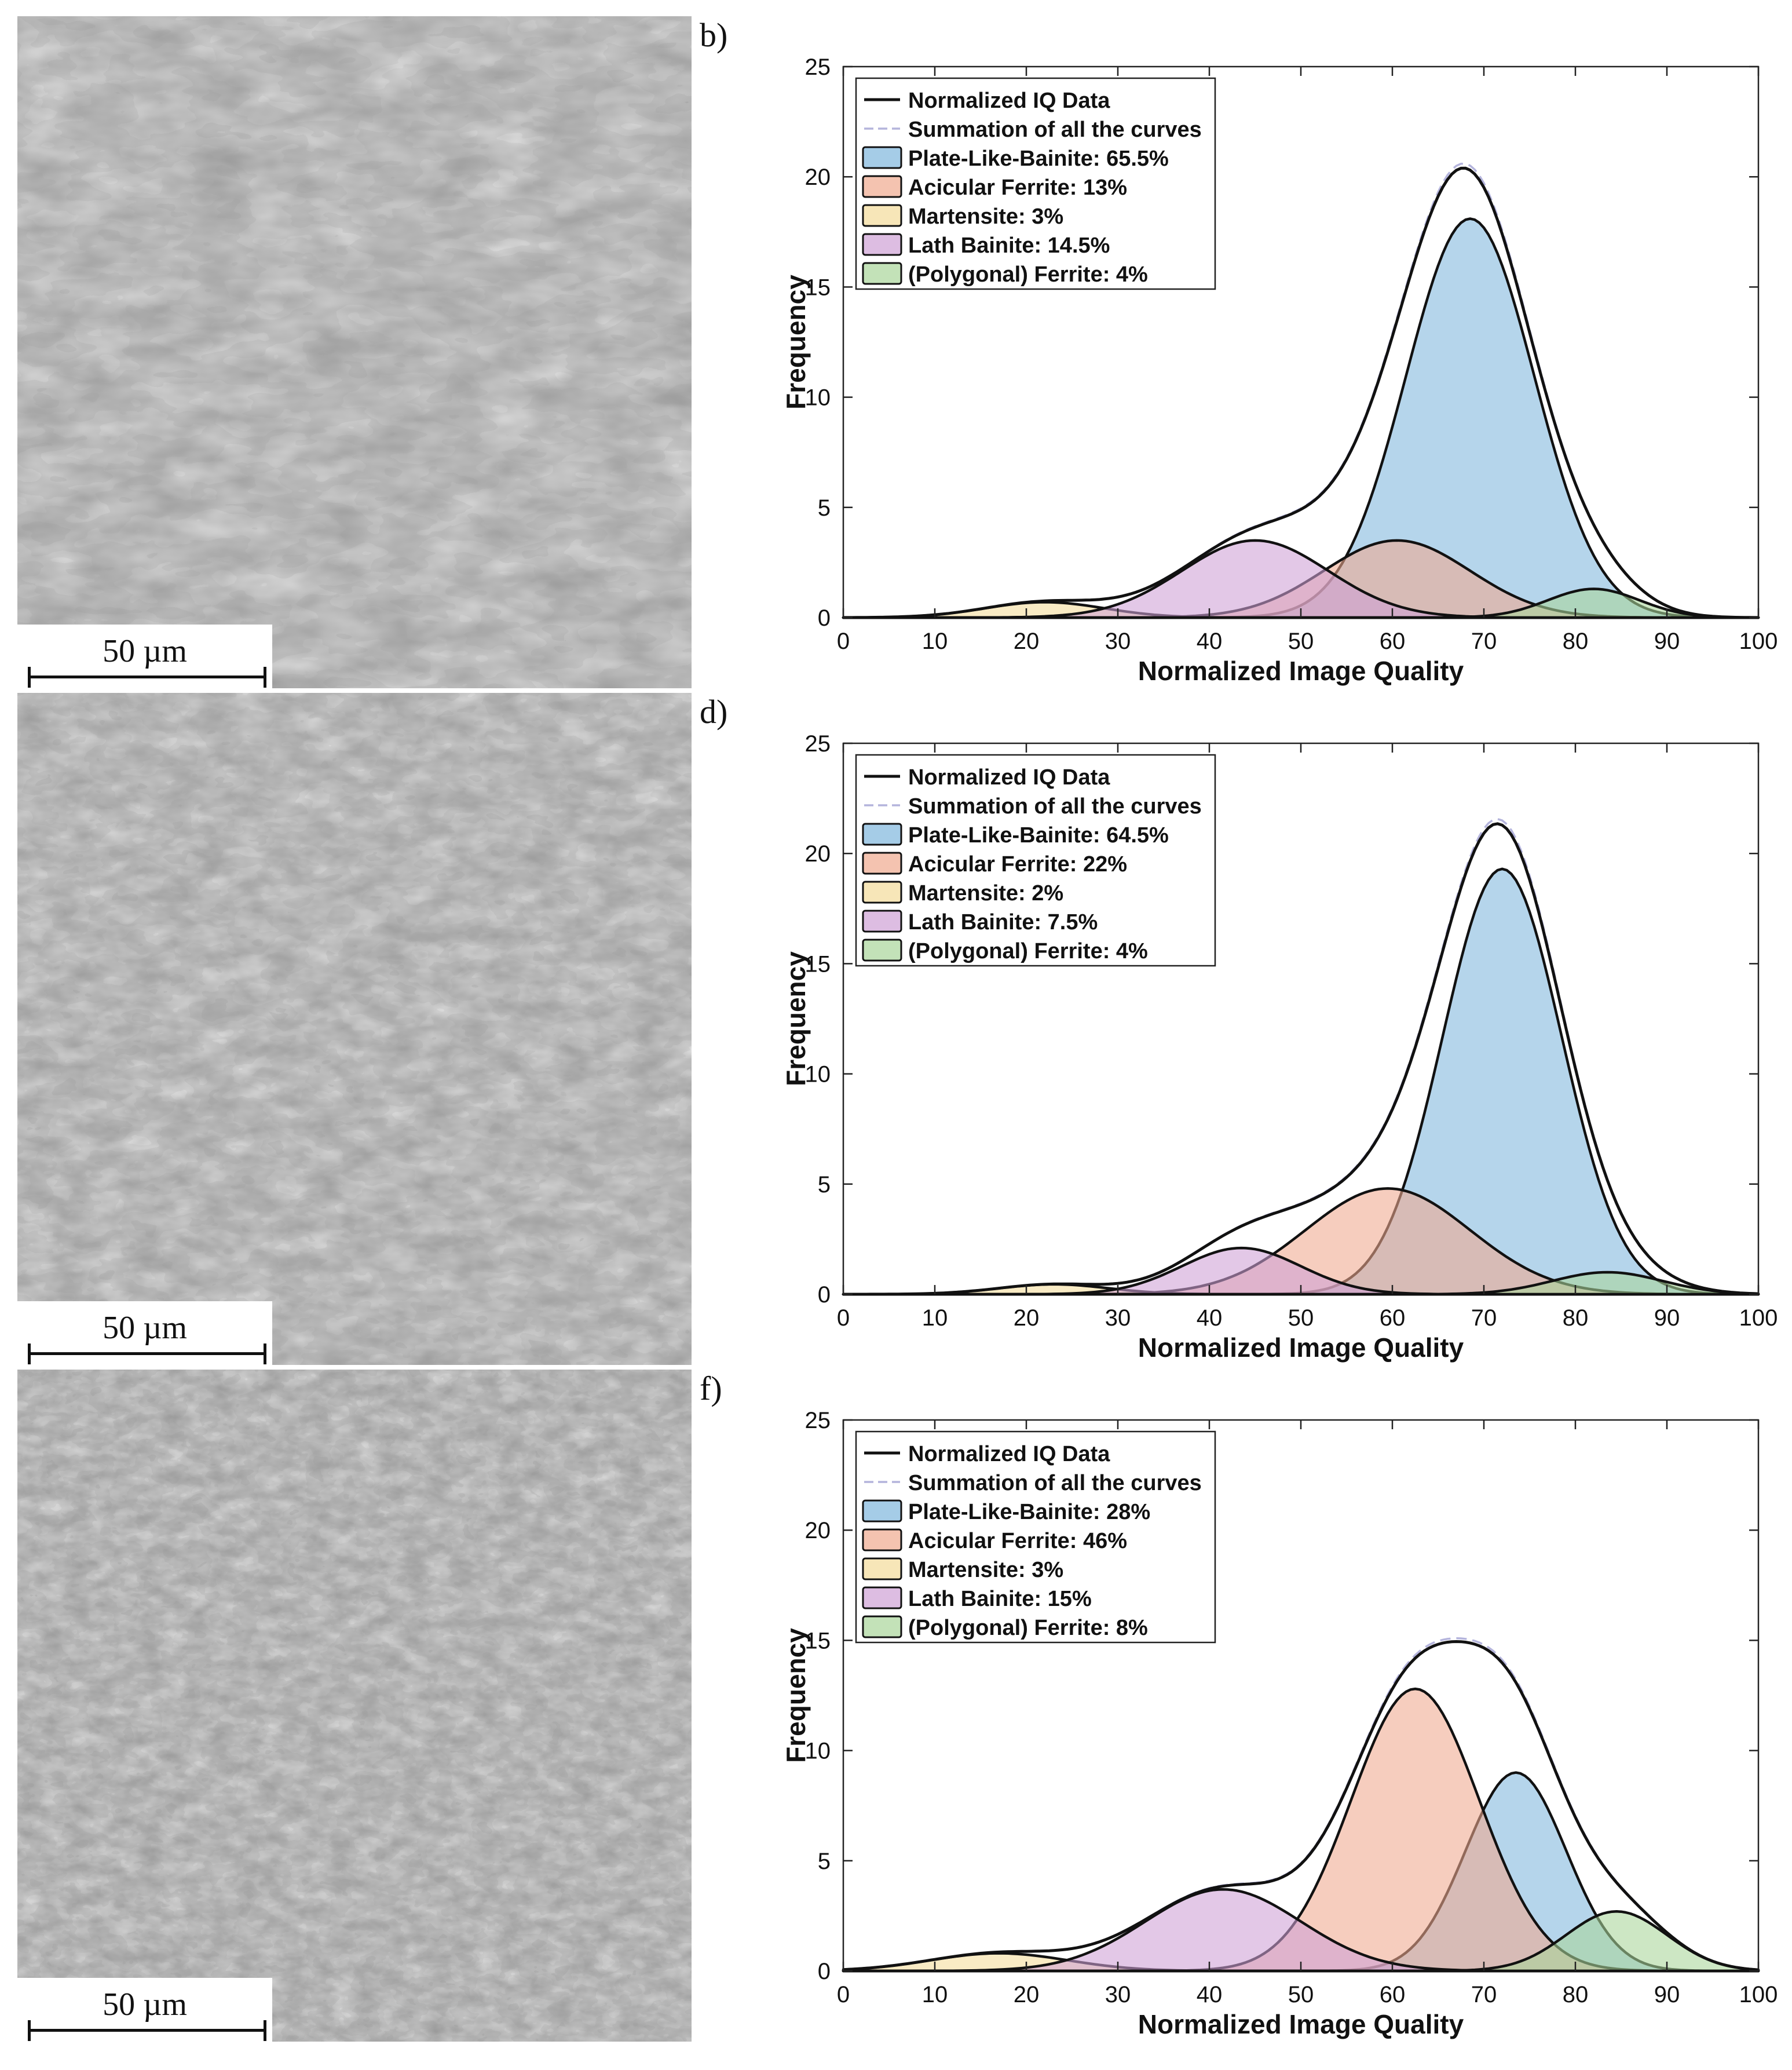 This screenshot has width=1792, height=2070. Describe the element at coordinates (355, 352) in the screenshot. I see `micrograph-a: 50 µm` at that location.